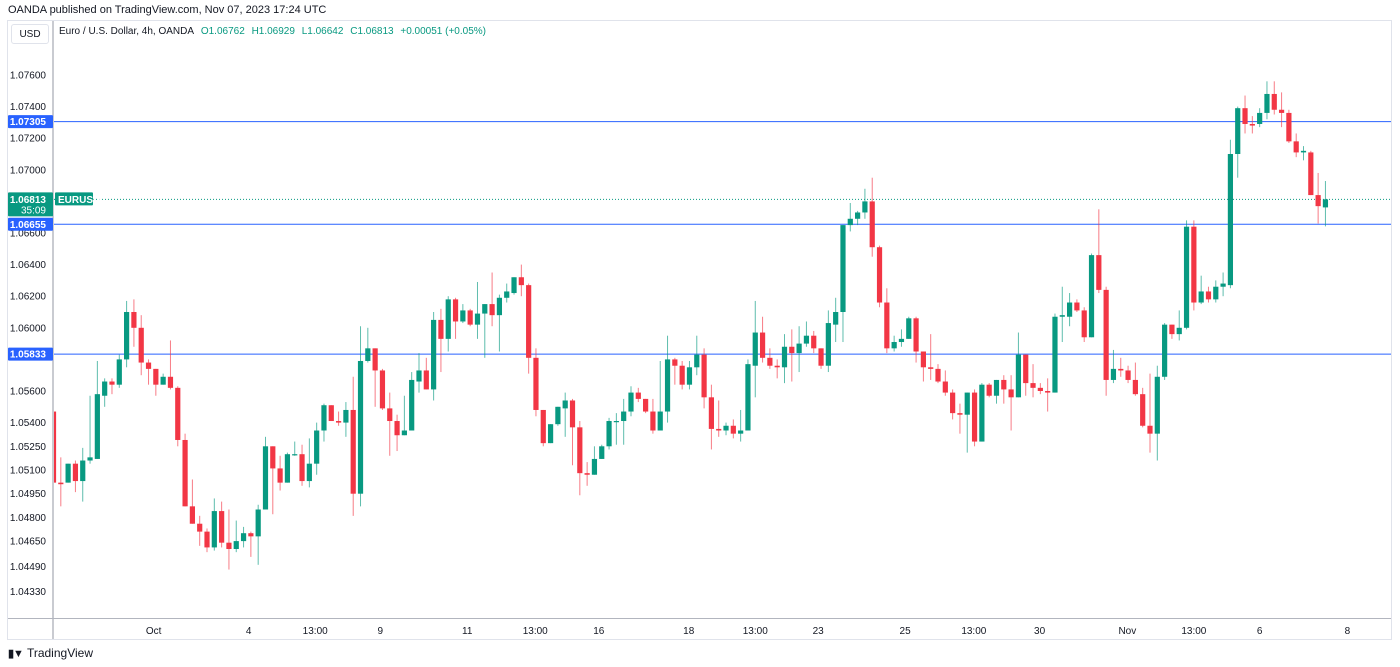 The width and height of the screenshot is (1400, 667). Describe the element at coordinates (28, 139) in the screenshot. I see `price-tick-label: 1.07200` at that location.